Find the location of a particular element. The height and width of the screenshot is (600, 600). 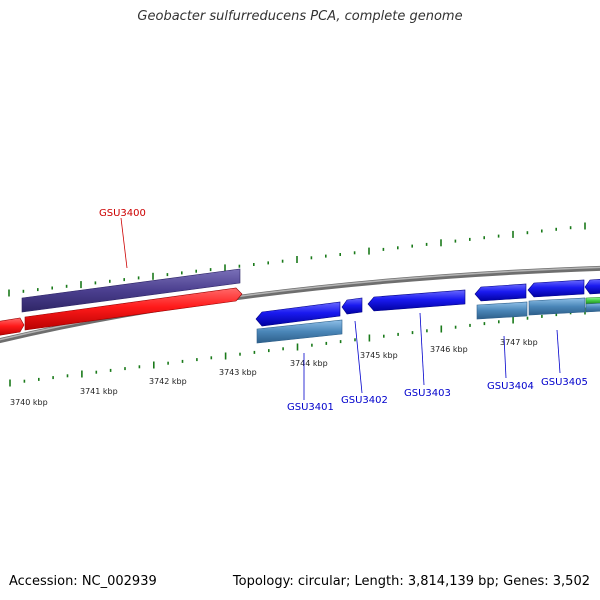

gene-arrow-GSU3400-feature is located at coordinates (131, 290).